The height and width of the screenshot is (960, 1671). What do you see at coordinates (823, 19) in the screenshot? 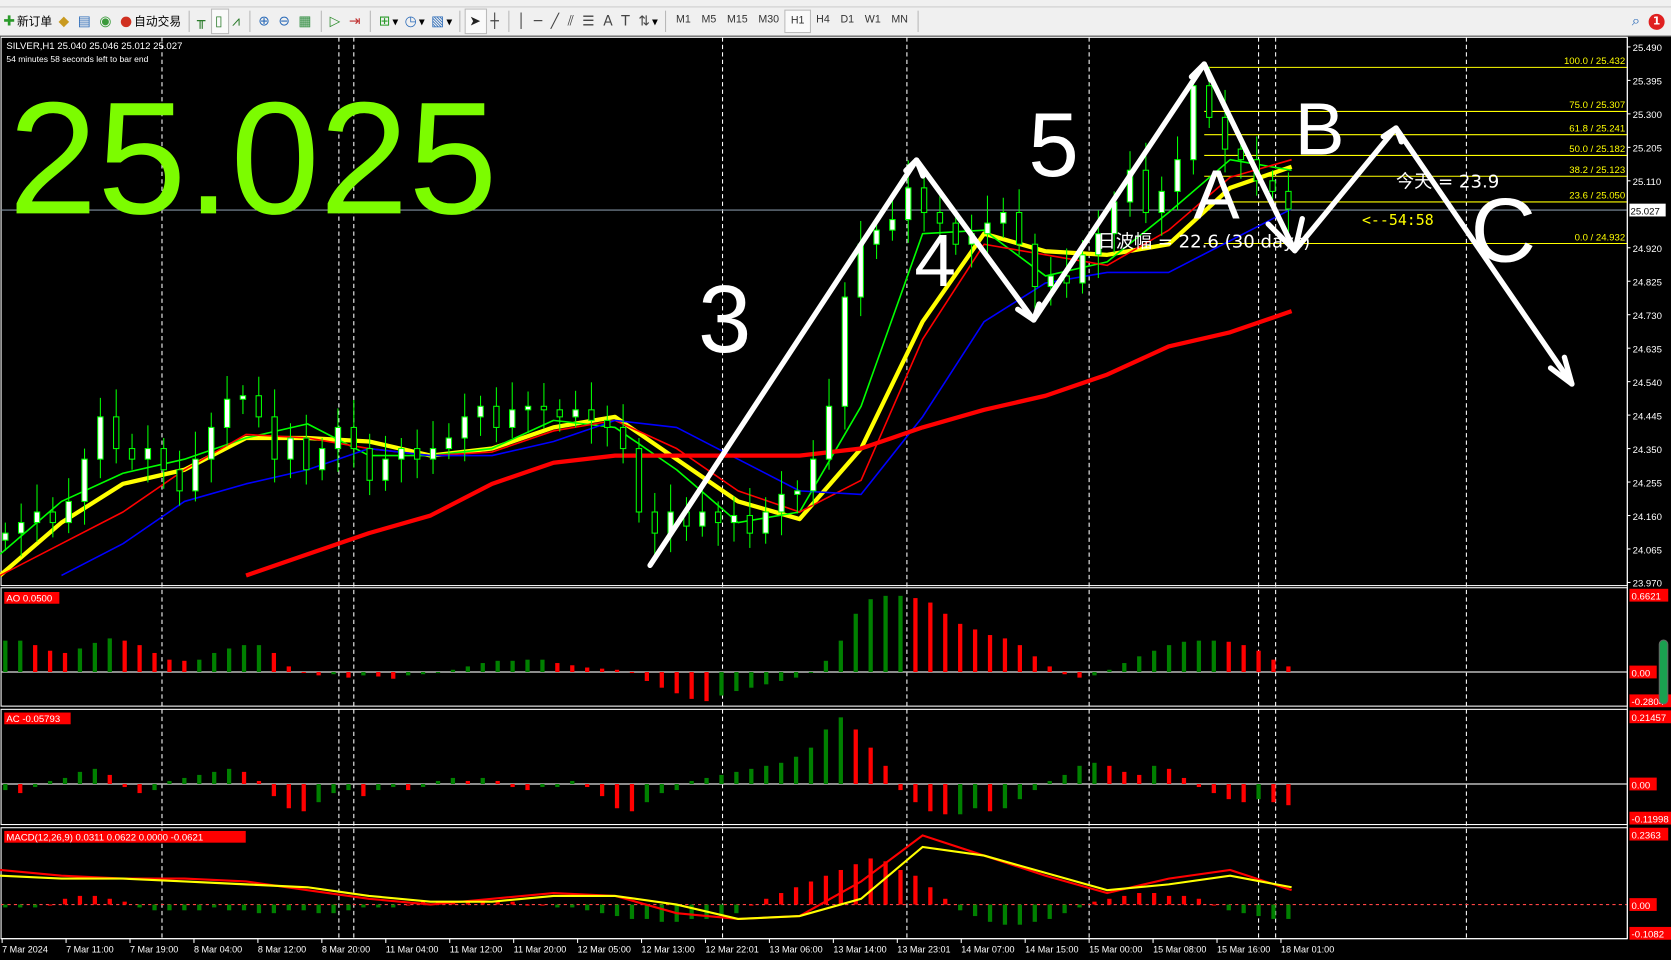
I see `timeframe-h4: H4` at bounding box center [823, 19].